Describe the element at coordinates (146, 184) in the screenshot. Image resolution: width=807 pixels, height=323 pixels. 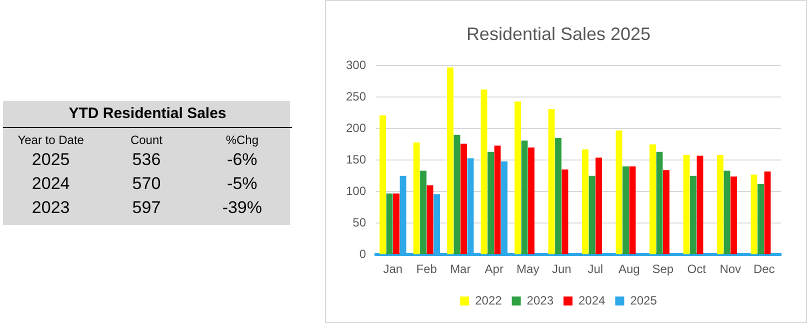
I see `text: 570` at that location.